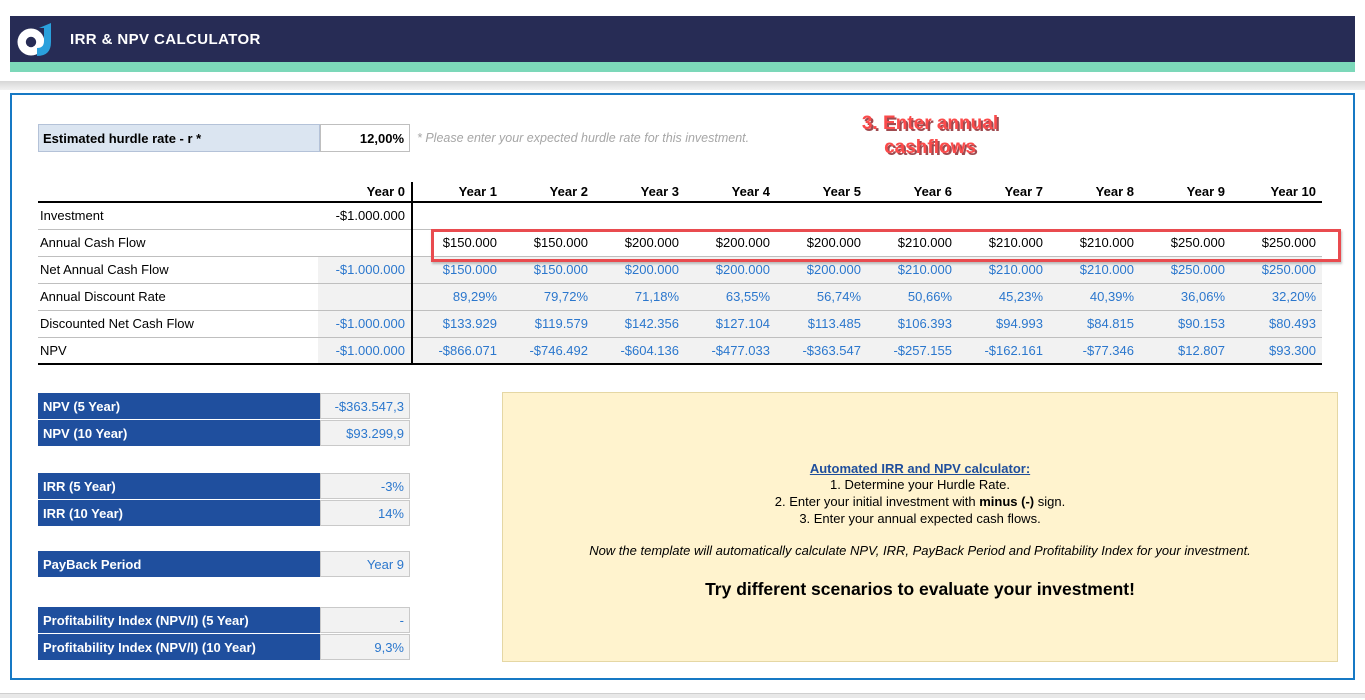 Image resolution: width=1365 pixels, height=700 pixels. What do you see at coordinates (821, 216) in the screenshot?
I see `cell-y5-r0` at bounding box center [821, 216].